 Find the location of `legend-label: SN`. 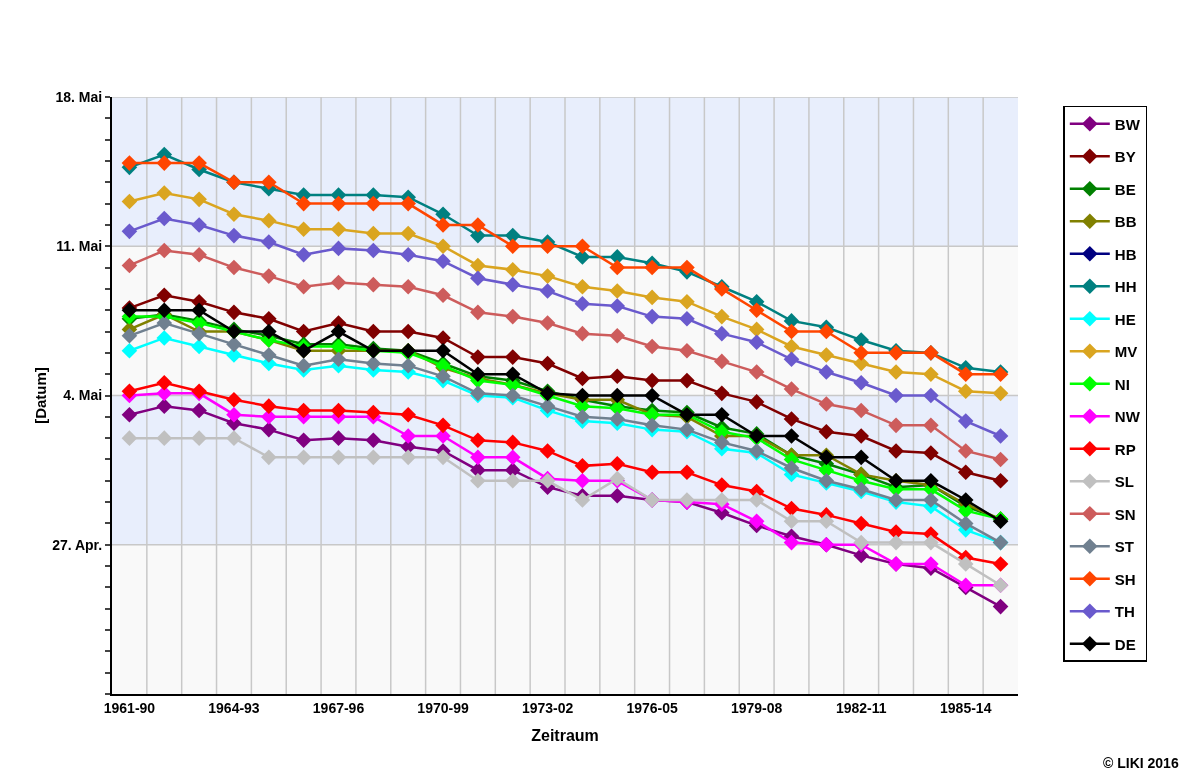

legend-label: SN is located at coordinates (1125, 514).